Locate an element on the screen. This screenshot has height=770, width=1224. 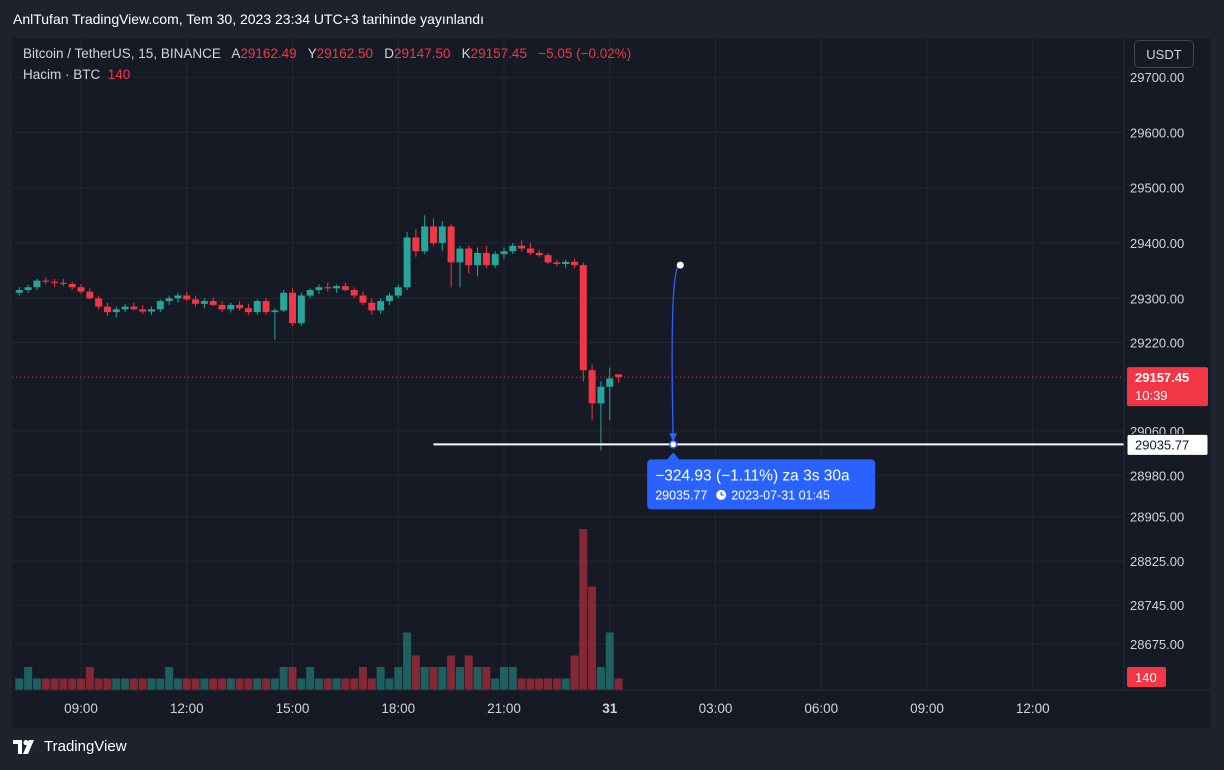
volume-label: Hacim · BTC is located at coordinates (62, 74).